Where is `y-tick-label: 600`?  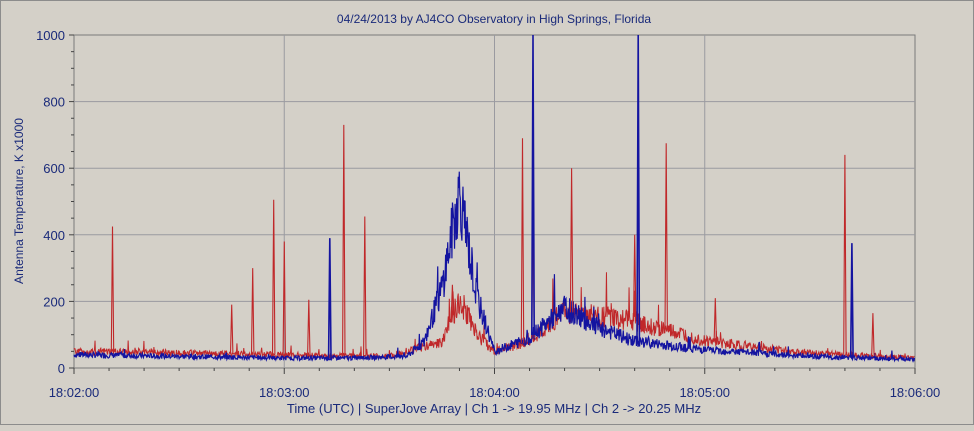 y-tick-label: 600 is located at coordinates (54, 168).